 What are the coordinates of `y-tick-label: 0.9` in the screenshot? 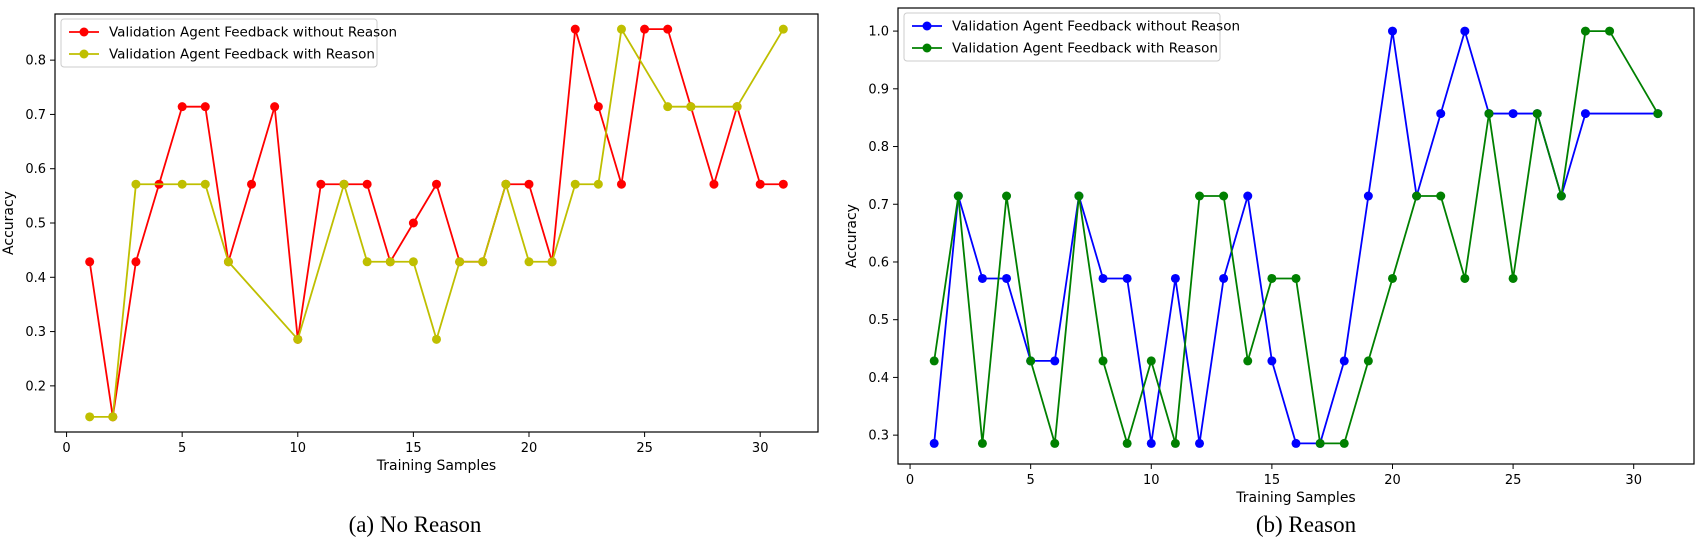 It's located at (878, 89).